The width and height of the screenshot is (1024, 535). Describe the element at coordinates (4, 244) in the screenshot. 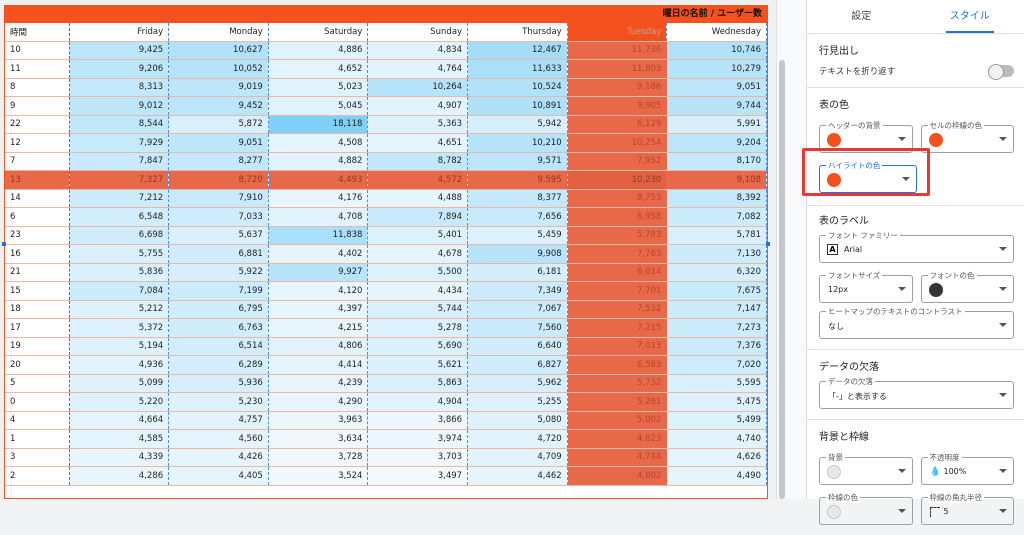

I see `selection-handle-left` at that location.